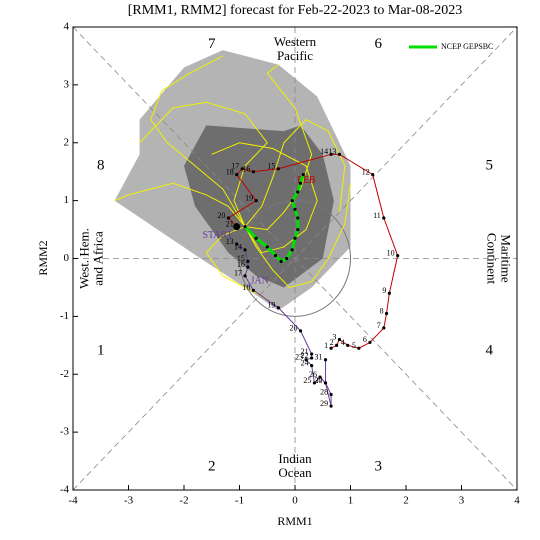 This screenshot has height=540, width=540. Describe the element at coordinates (212, 466) in the screenshot. I see `phase-label: 2` at that location.